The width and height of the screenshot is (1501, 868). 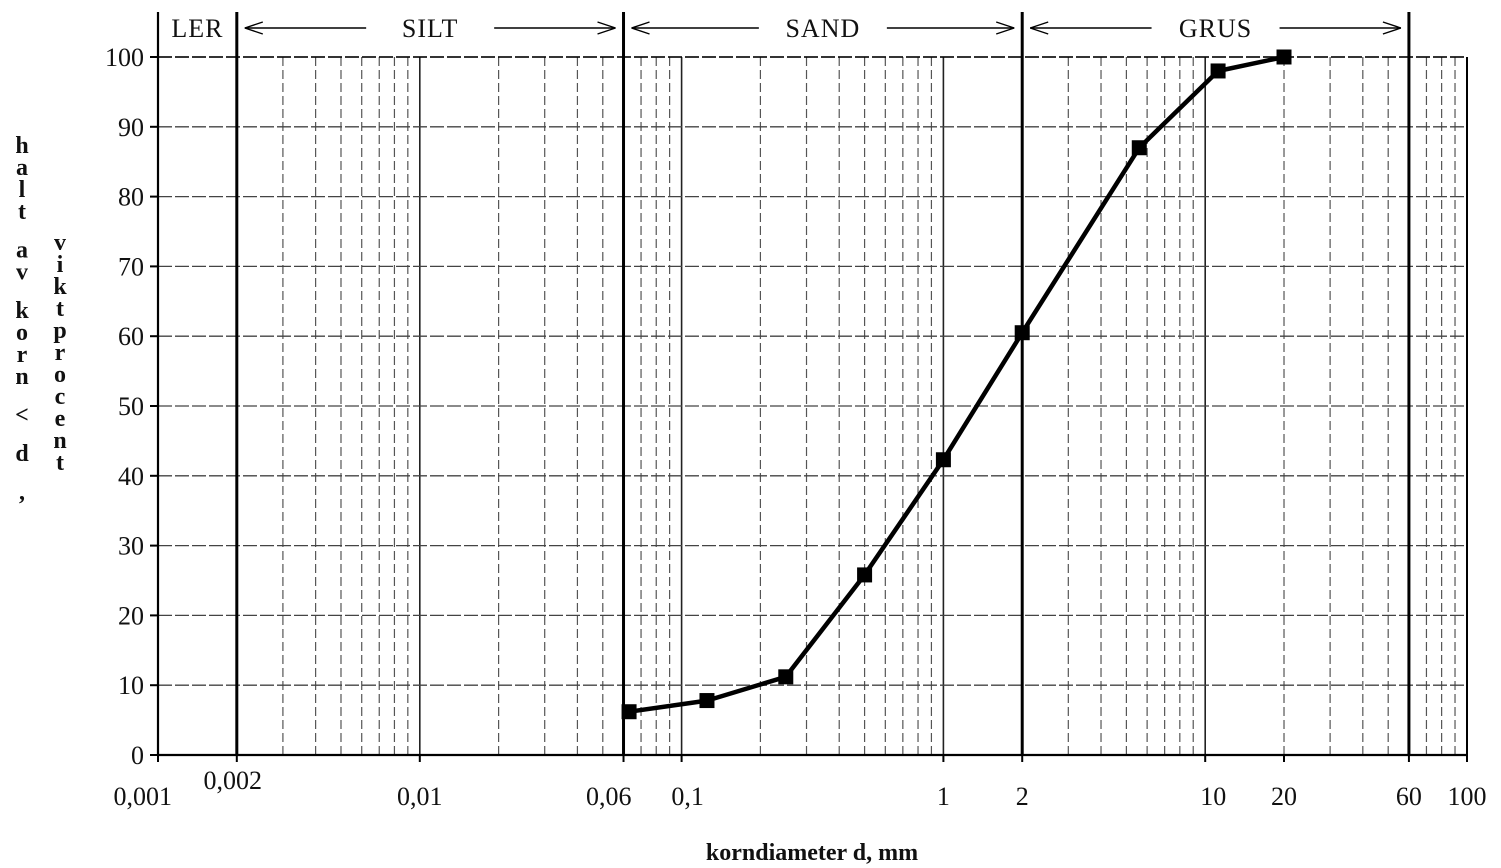 I want to click on fraction-bands: LER SILT SAND GRUS, so click(x=786, y=28).